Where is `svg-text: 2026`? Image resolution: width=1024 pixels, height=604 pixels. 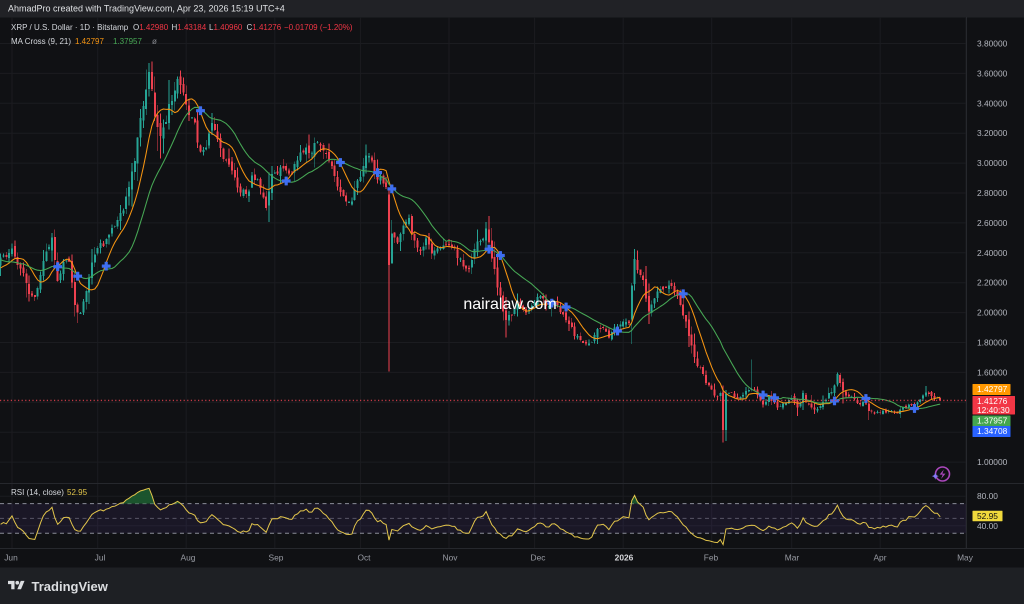
svg-text: 2026 is located at coordinates (624, 558).